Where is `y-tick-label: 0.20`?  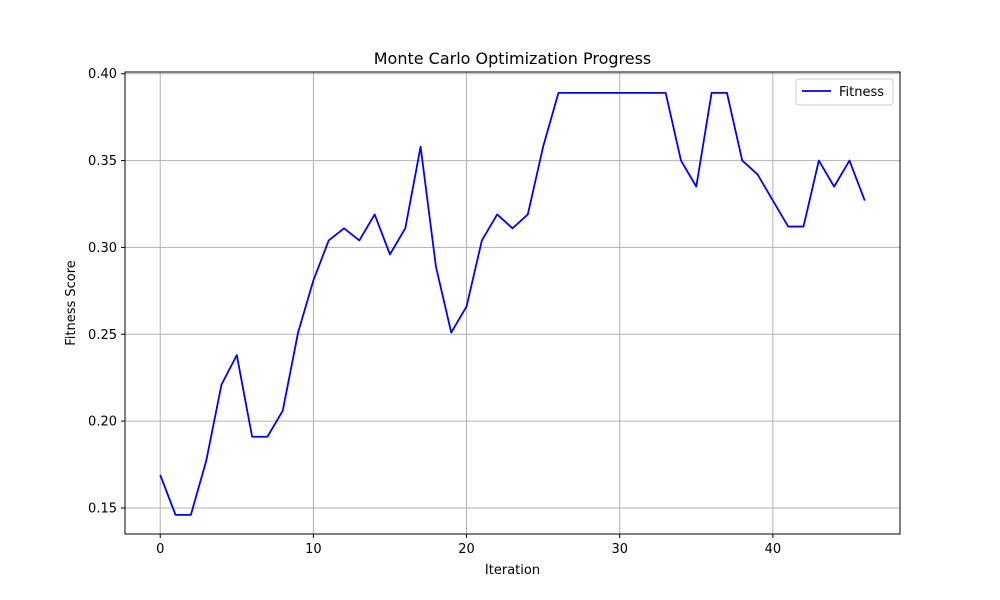 y-tick-label: 0.20 is located at coordinates (102, 422).